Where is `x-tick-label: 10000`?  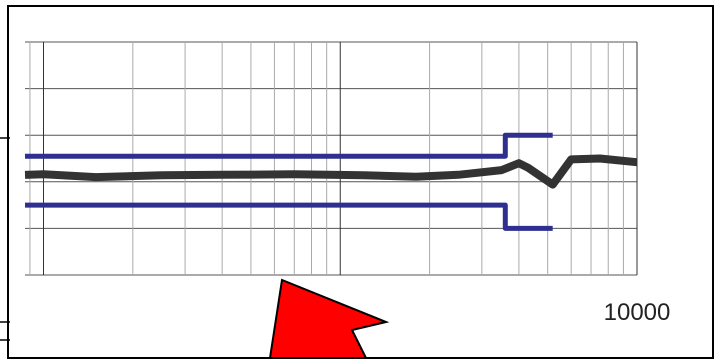
x-tick-label: 10000 is located at coordinates (637, 312).